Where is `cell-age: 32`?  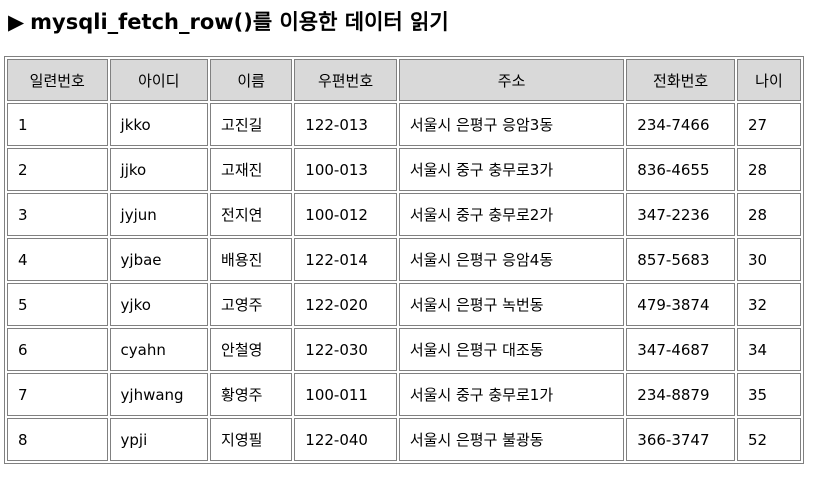
cell-age: 32 is located at coordinates (768, 304).